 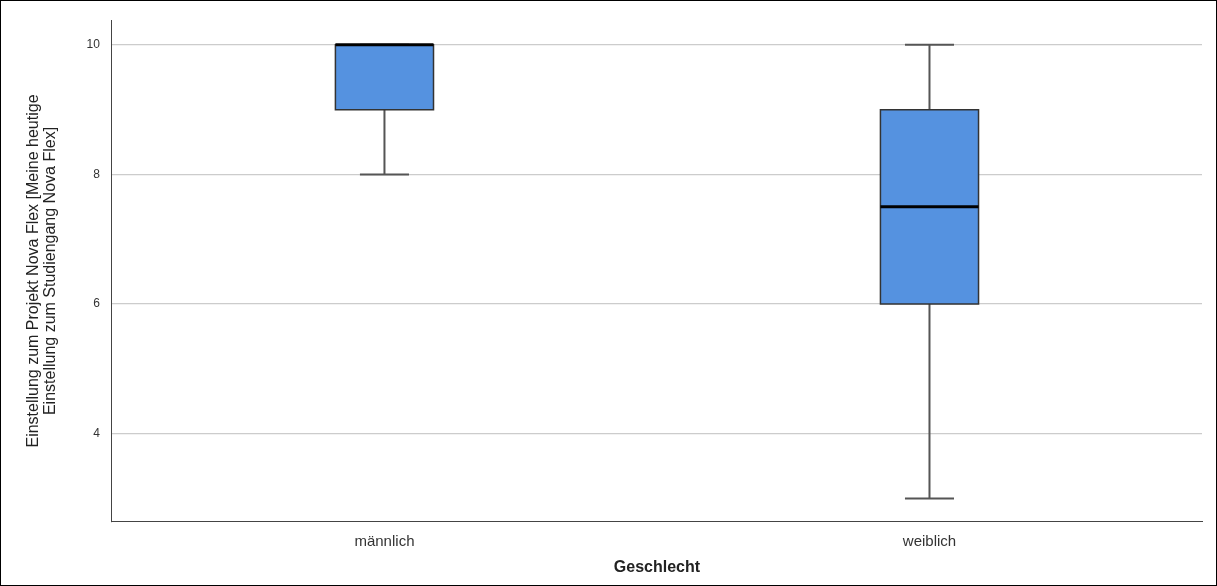 What do you see at coordinates (657, 566) in the screenshot?
I see `x-axis-title: Geschlecht` at bounding box center [657, 566].